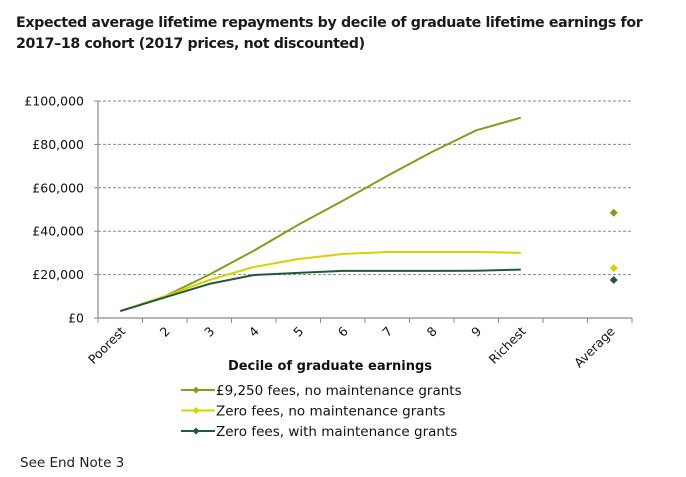  Describe the element at coordinates (254, 331) in the screenshot. I see `x-tick-label: 4` at that location.